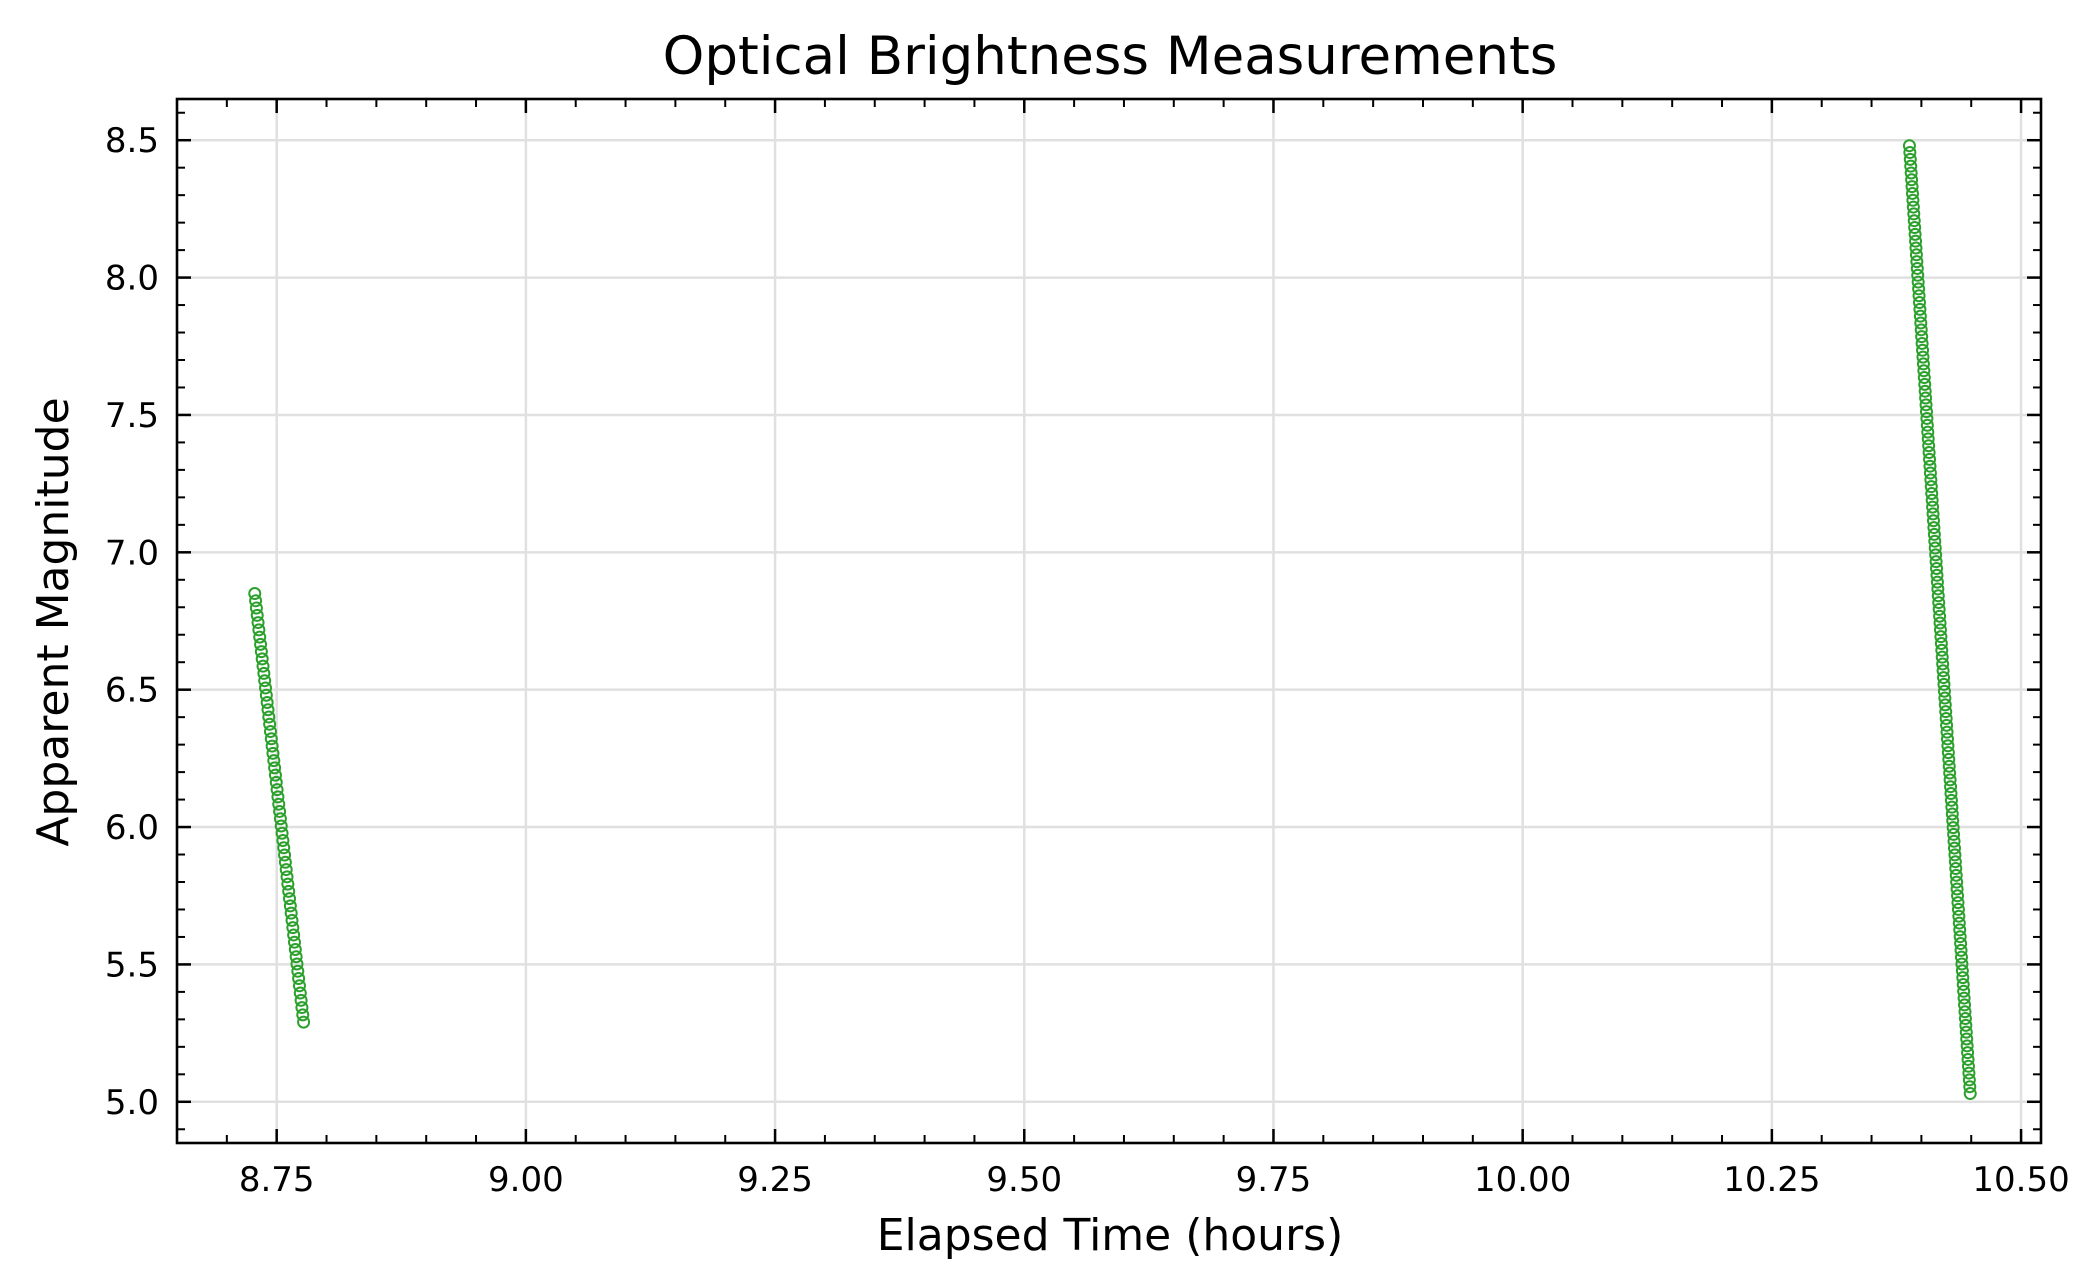 The height and width of the screenshot is (1288, 2090). I want to click on x-axis-label: Elapsed Time (hours), so click(1110, 1235).